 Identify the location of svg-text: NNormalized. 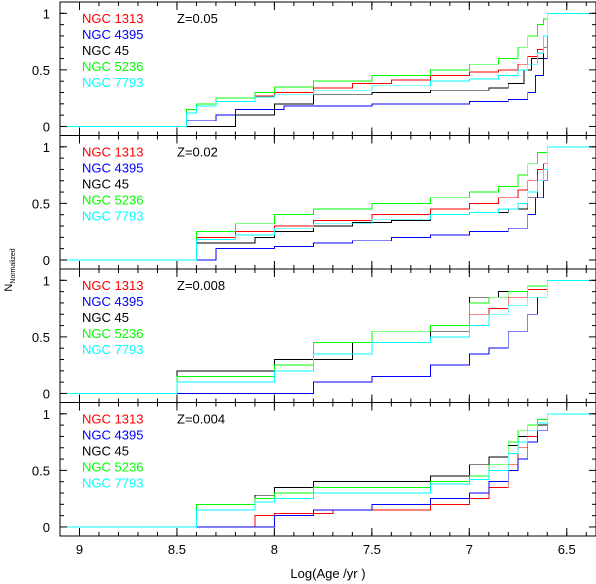
(10, 269).